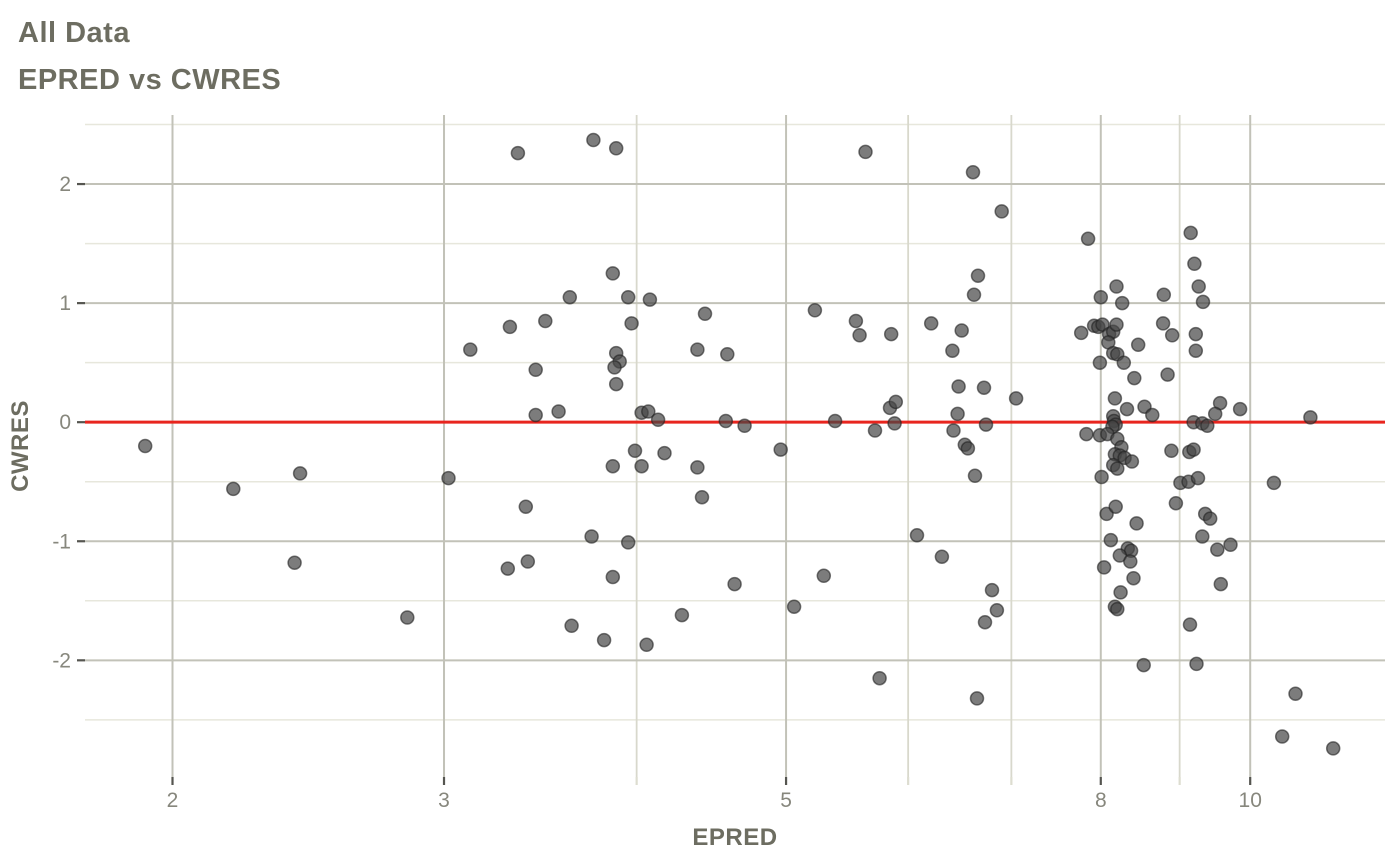 The height and width of the screenshot is (865, 1400). What do you see at coordinates (65, 422) in the screenshot?
I see `y-tick-label: 0` at bounding box center [65, 422].